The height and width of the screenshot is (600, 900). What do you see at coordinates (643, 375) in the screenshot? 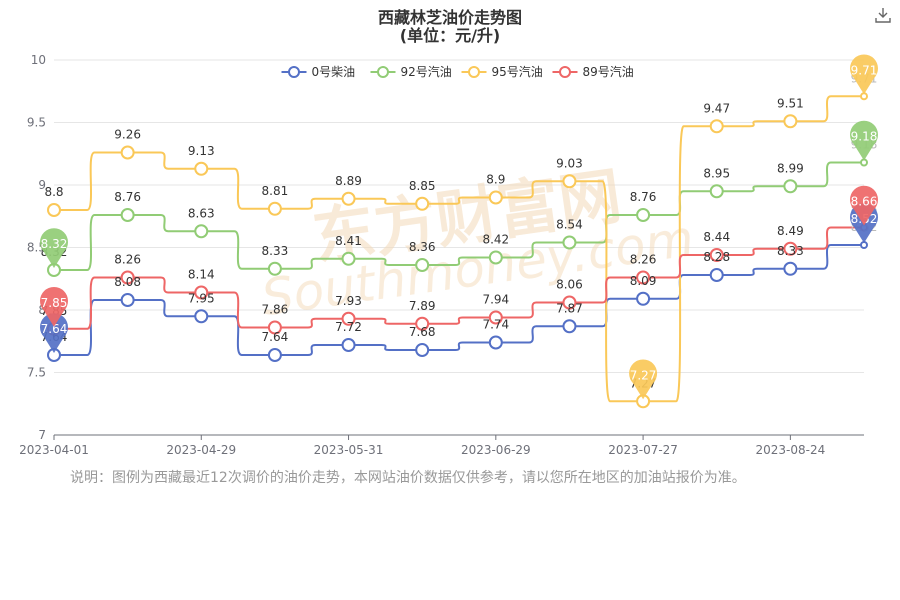
I see `marker-label: 7.27` at bounding box center [643, 375].